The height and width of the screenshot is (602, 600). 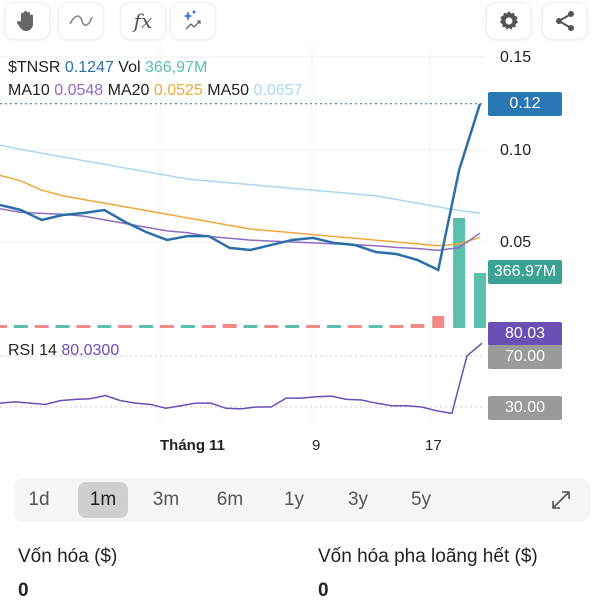 I want to click on curve-tool-button, so click(x=81, y=21).